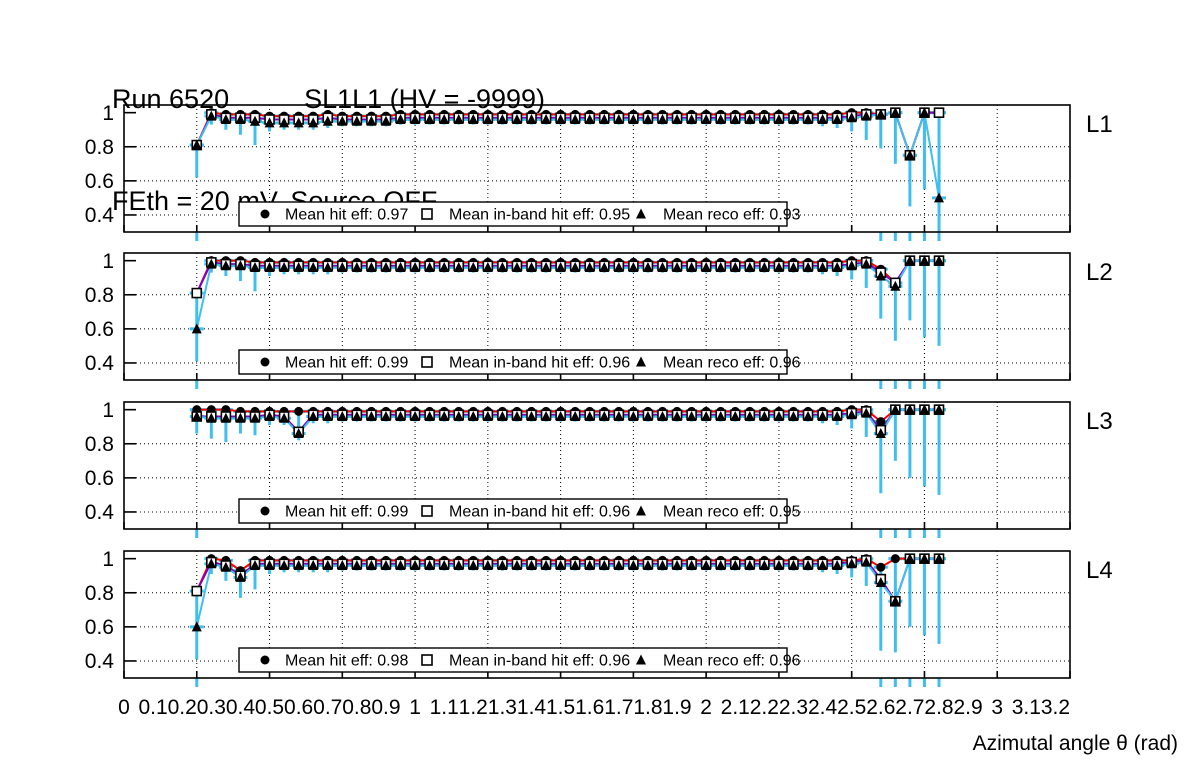 Image resolution: width=1196 pixels, height=772 pixels. I want to click on x-tick-label: 0.5, so click(269, 707).